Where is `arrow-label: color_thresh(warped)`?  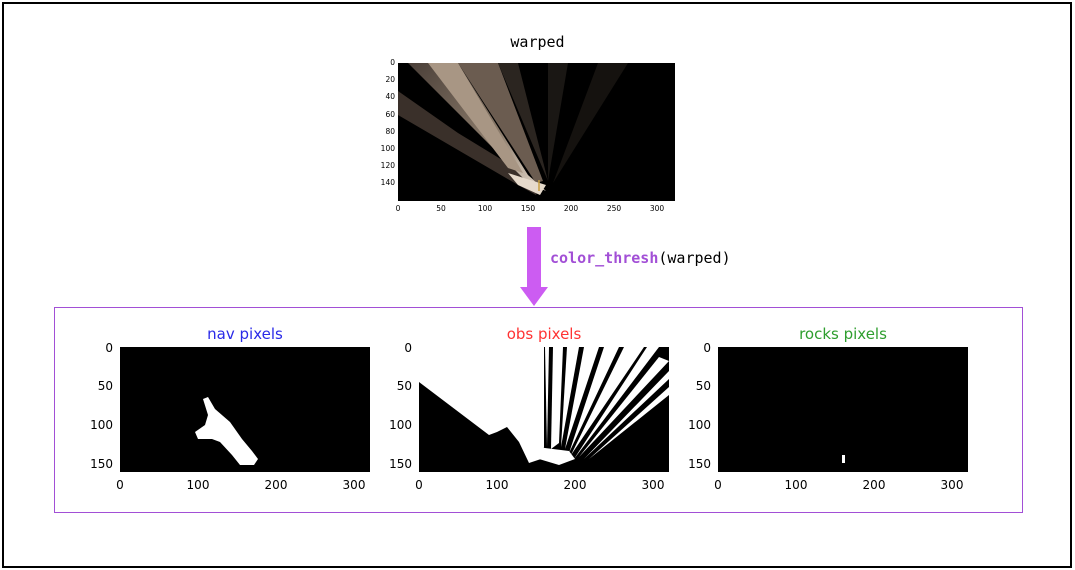
arrow-label: color_thresh(warped) is located at coordinates (640, 258).